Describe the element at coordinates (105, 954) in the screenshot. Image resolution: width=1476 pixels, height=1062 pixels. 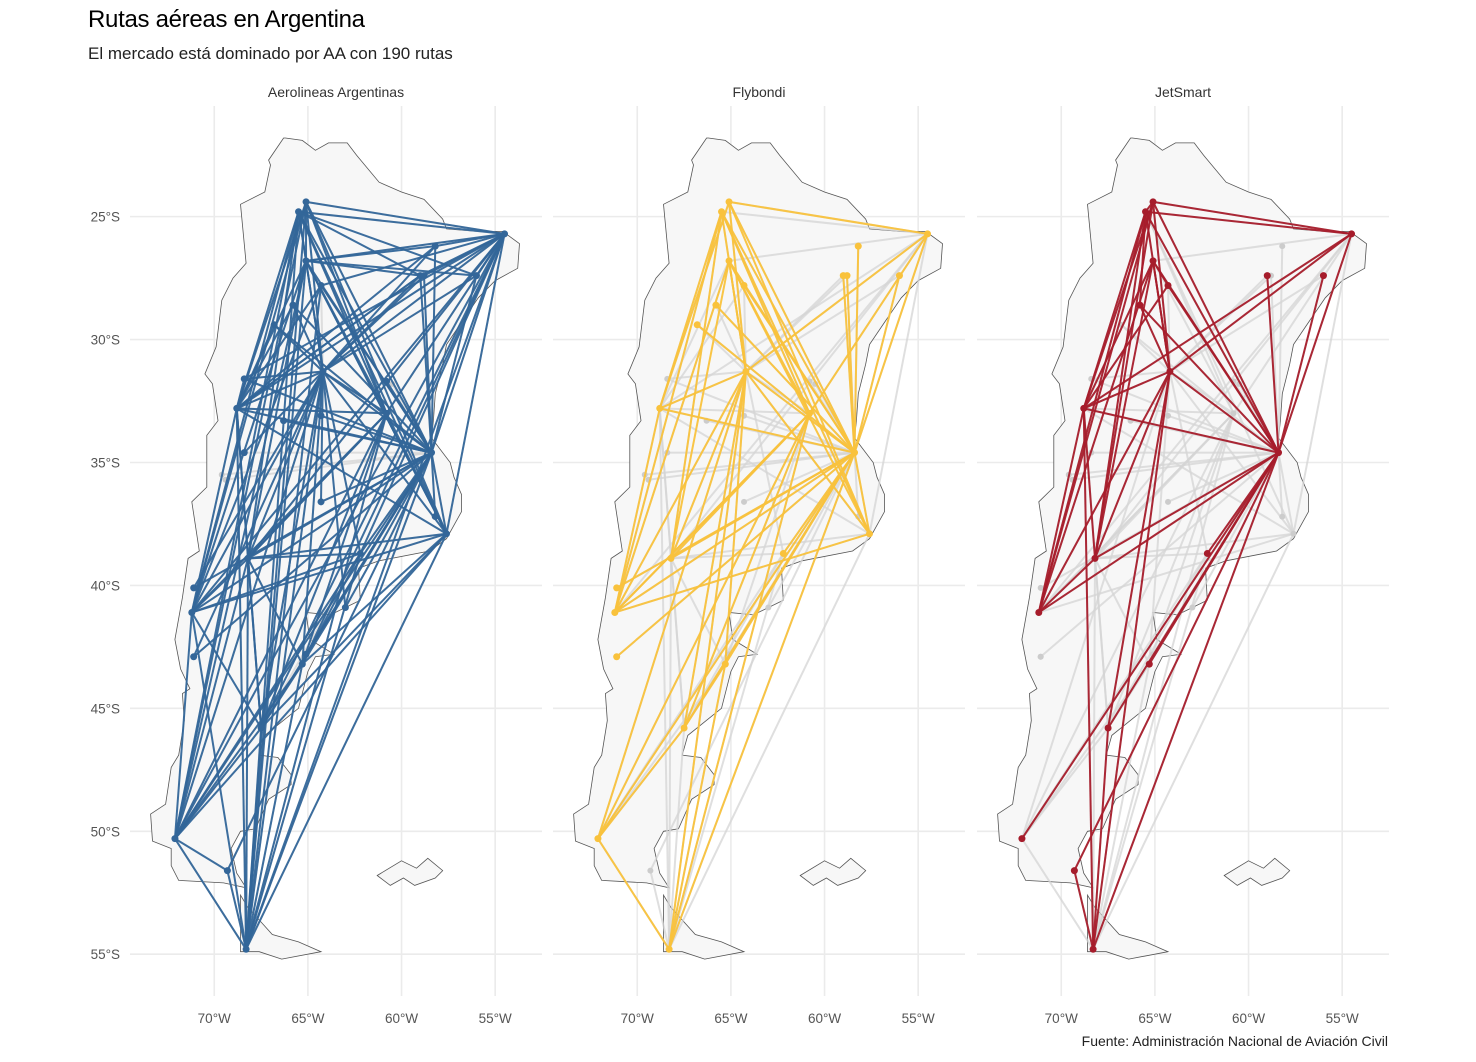
I see `y-tick-label: 55°S` at that location.